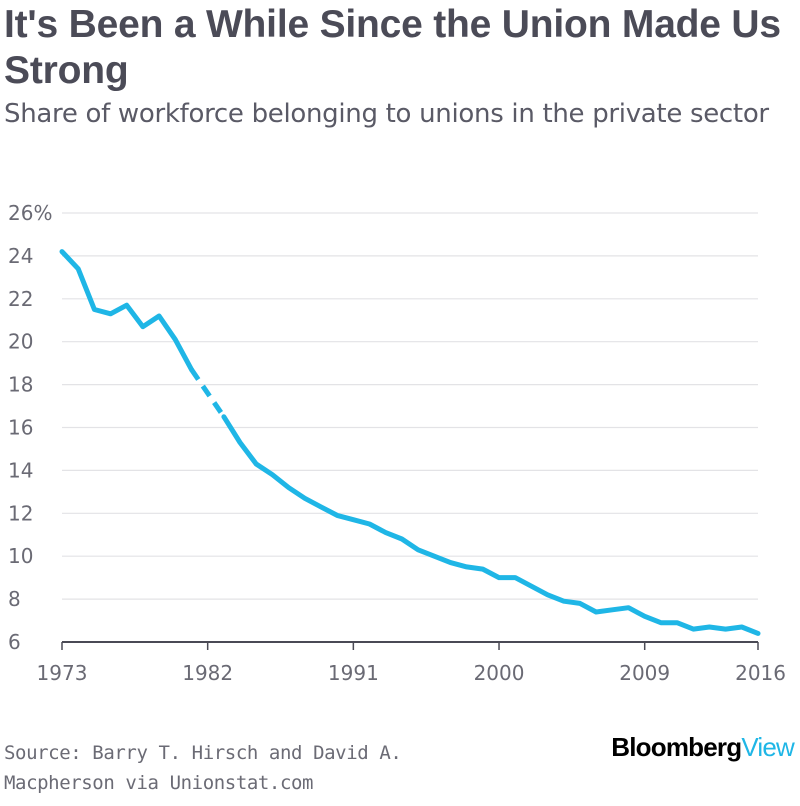  Describe the element at coordinates (499, 673) in the screenshot. I see `x-tick-label: 2000` at that location.